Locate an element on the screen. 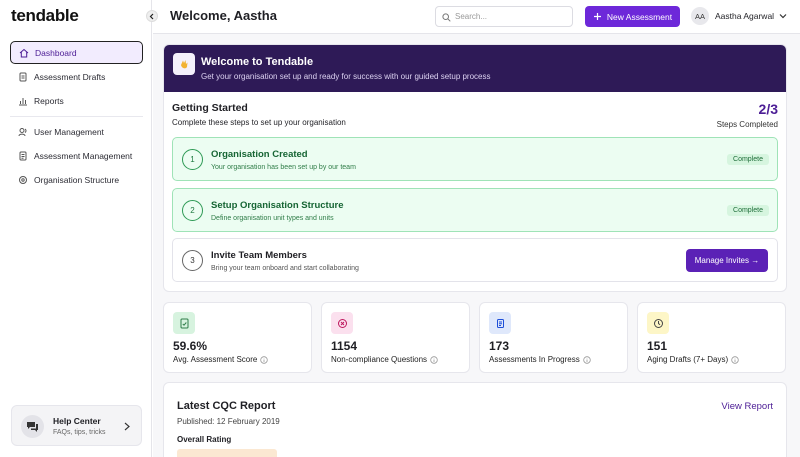 This screenshot has width=800, height=457. nav-label: Assessment Drafts is located at coordinates (70, 76).